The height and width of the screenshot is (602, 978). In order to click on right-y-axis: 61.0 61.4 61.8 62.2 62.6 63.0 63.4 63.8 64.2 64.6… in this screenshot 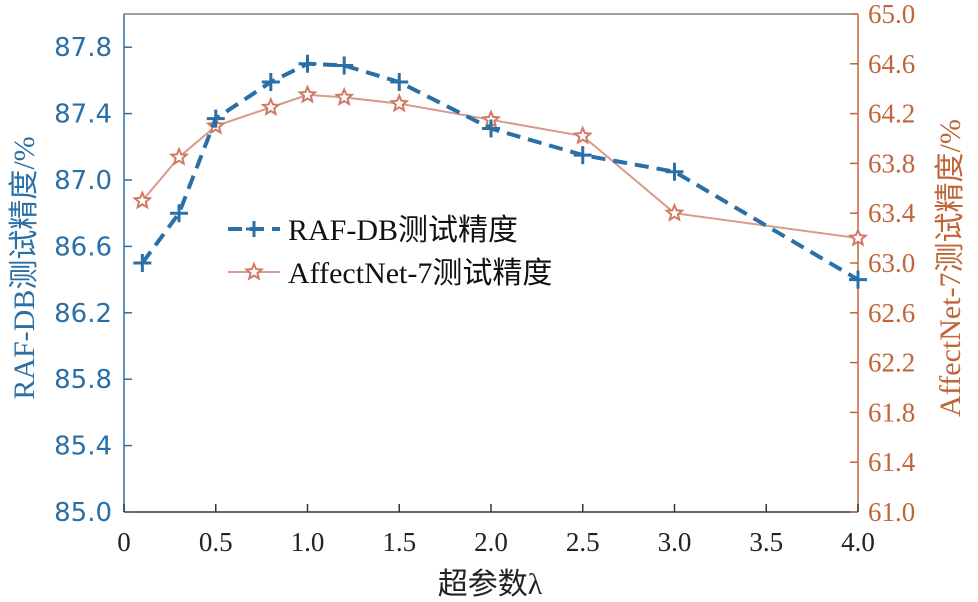, I will do `click(883, 263)`.